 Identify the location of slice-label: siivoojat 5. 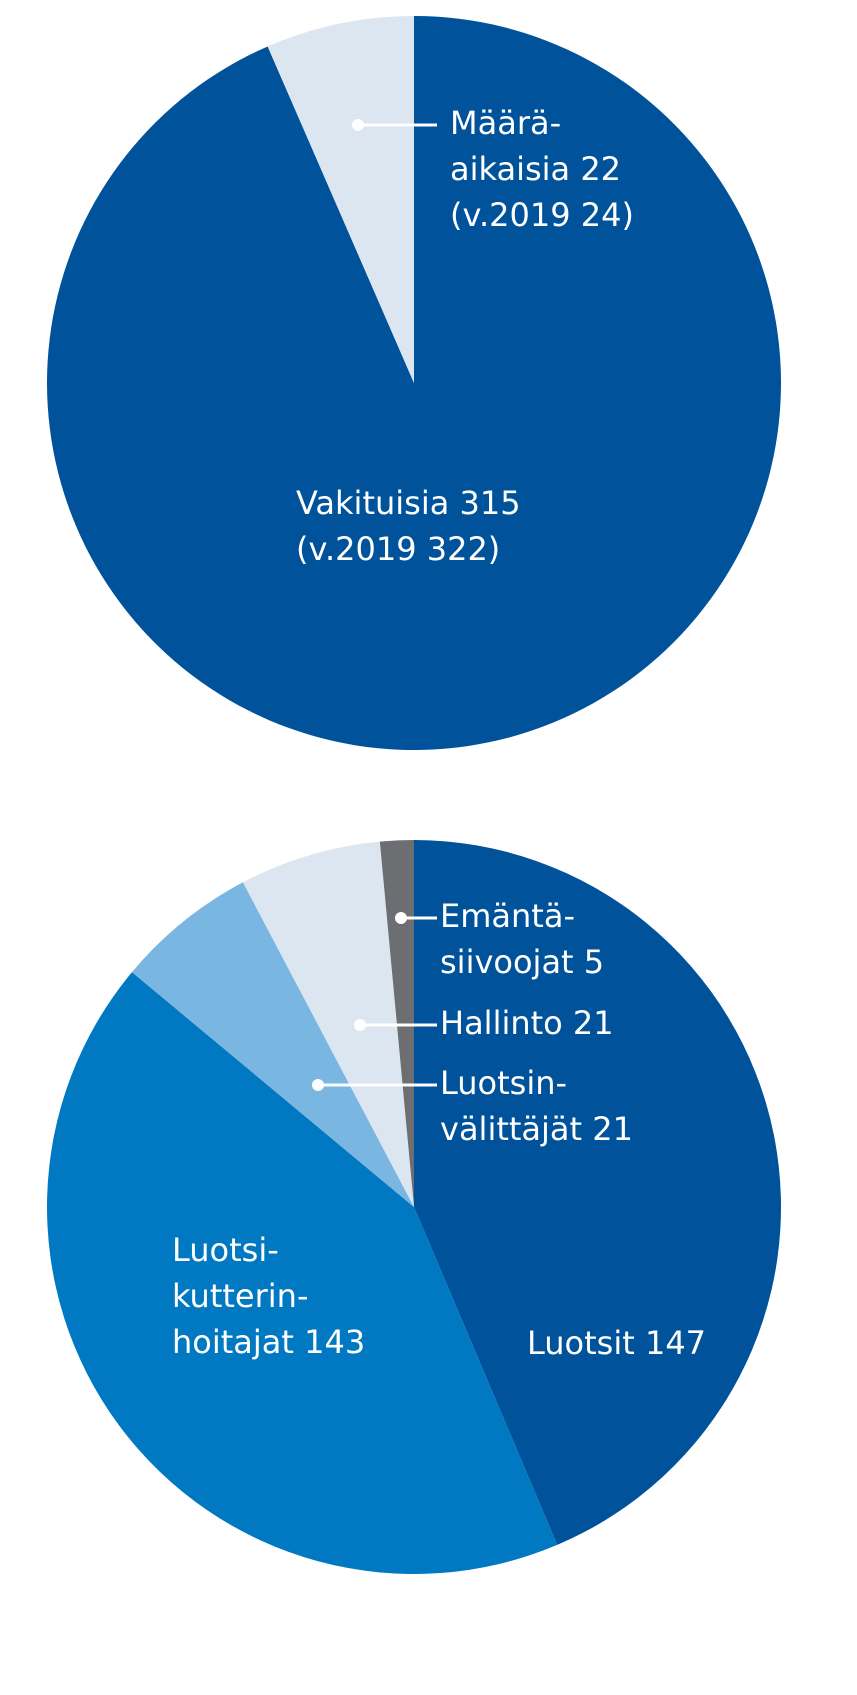
(522, 962).